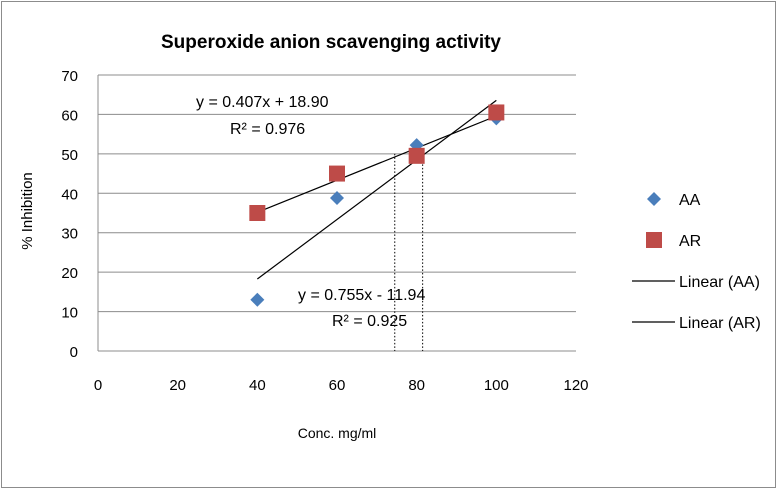 The image size is (779, 491). I want to click on legend-label: AR, so click(690, 241).